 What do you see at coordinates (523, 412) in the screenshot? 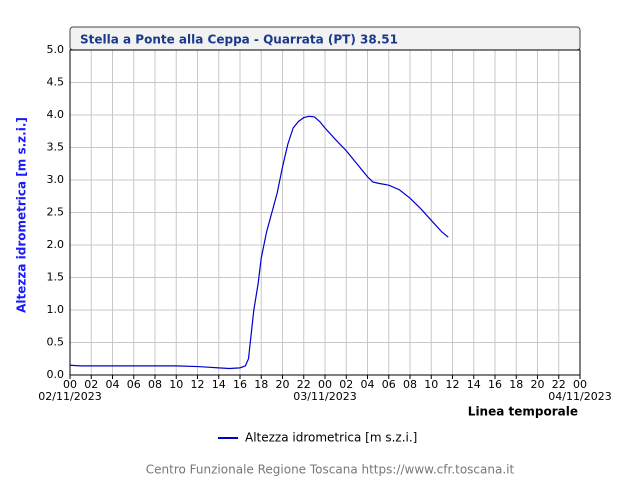
I see `x-axis-label: Linea temporale` at bounding box center [523, 412].